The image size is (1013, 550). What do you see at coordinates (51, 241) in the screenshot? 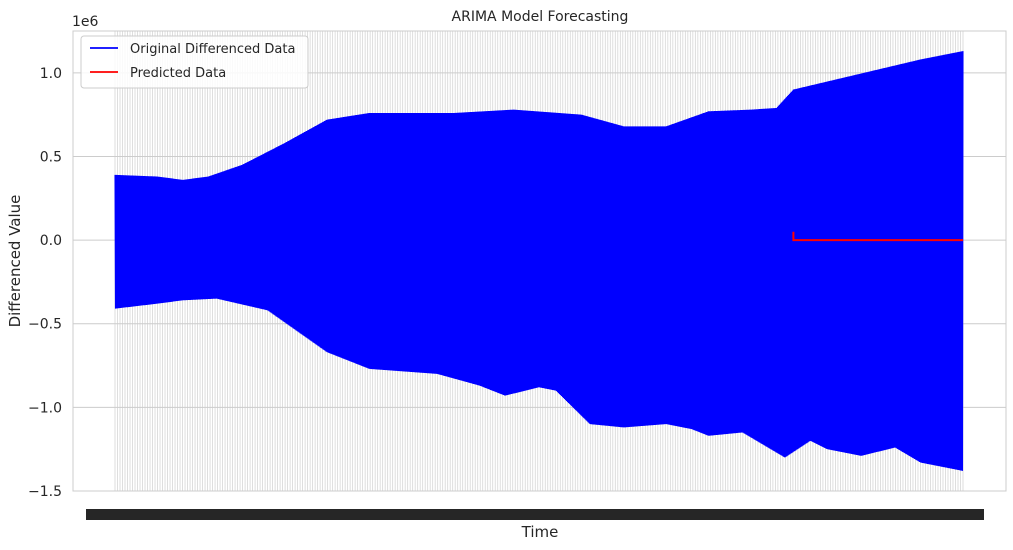
I see `y-tick-label: 0.0` at bounding box center [51, 241].